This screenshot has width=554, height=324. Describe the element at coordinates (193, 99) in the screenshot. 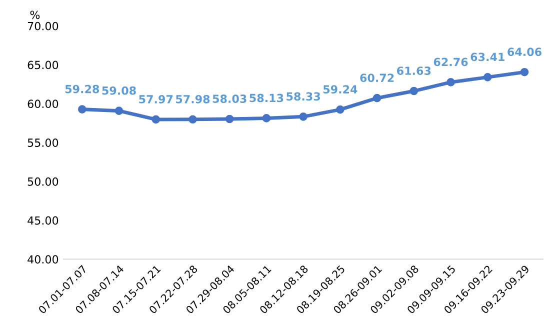

I see `data-label: 57.98` at that location.